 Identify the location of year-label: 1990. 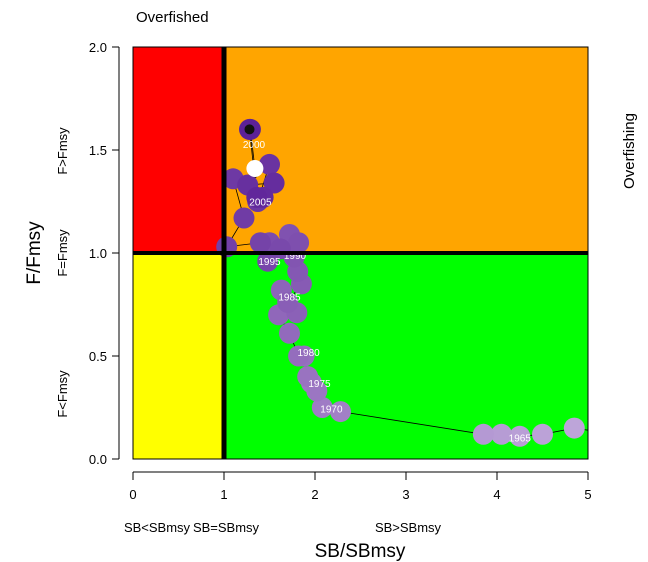
(295, 256).